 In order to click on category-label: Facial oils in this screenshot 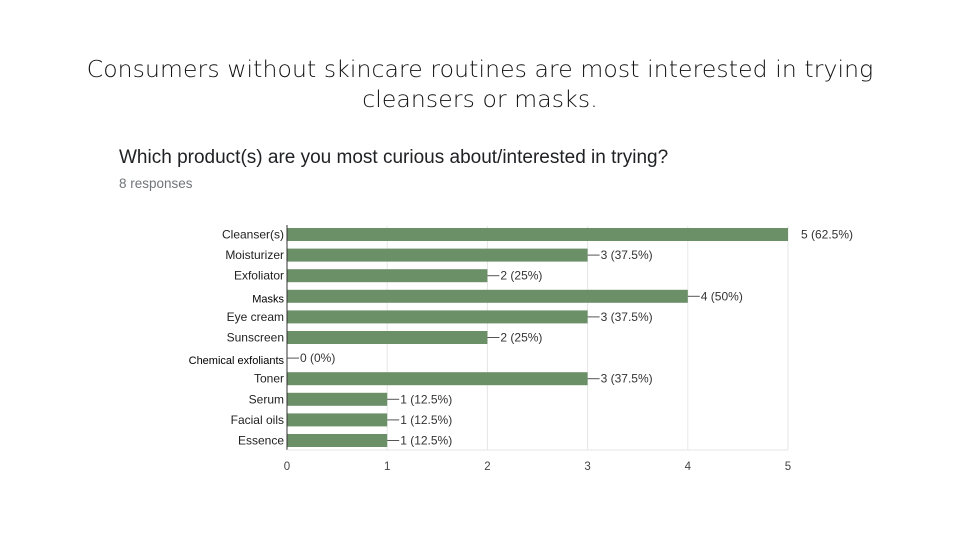, I will do `click(257, 420)`.